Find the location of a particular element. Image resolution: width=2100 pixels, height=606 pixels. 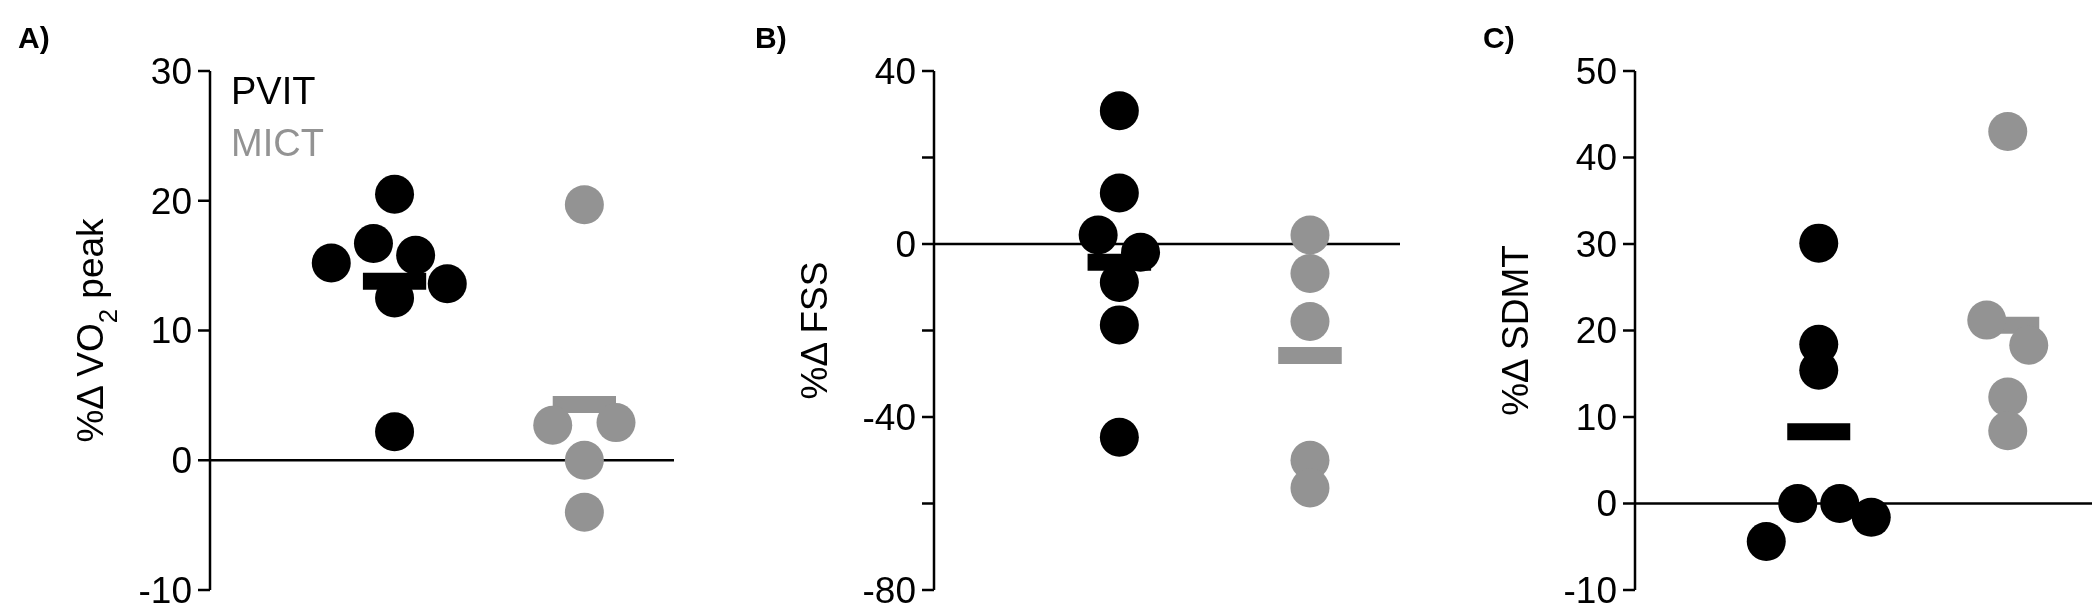

y-axis-title: %Δ SDMT is located at coordinates (1515, 330).